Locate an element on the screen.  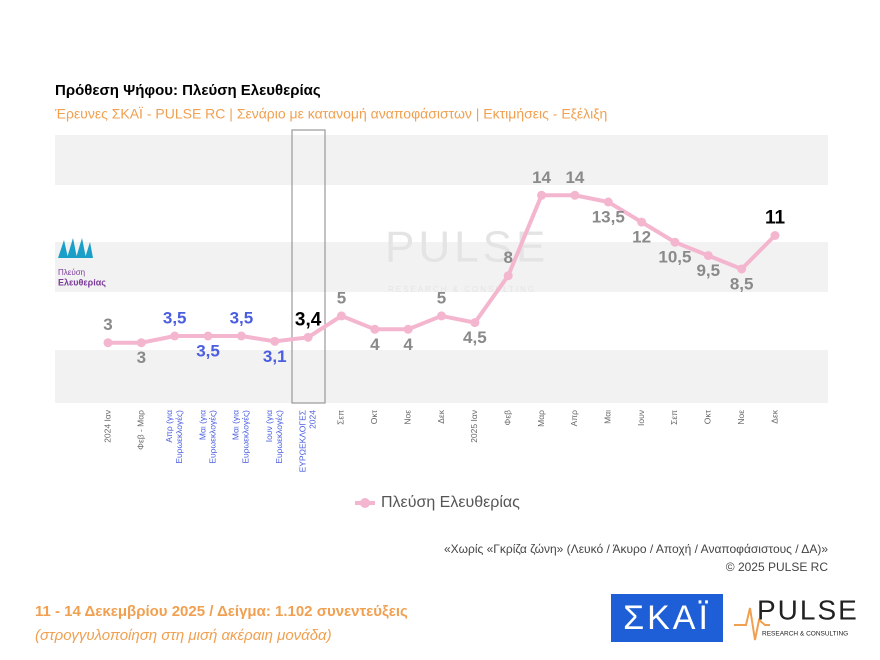
skai-logo is located at coordinates (667, 618).